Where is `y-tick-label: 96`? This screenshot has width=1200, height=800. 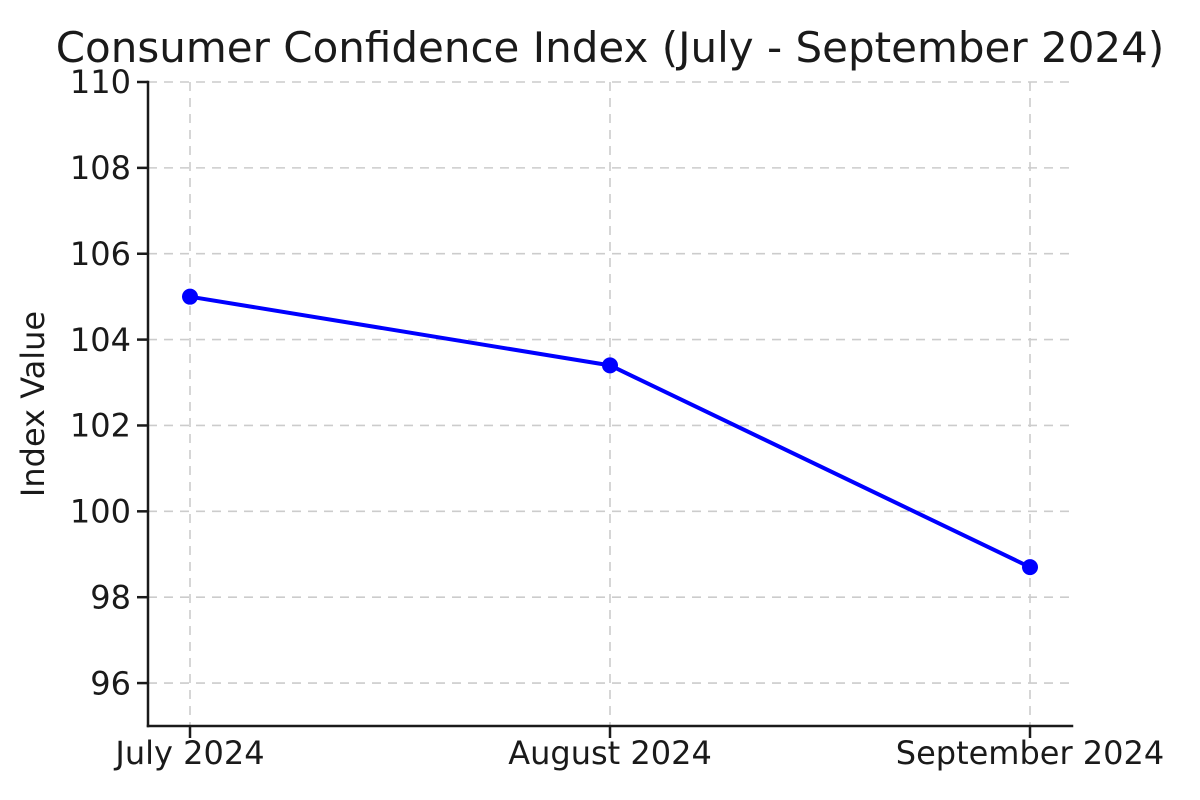 y-tick-label: 96 is located at coordinates (110, 683).